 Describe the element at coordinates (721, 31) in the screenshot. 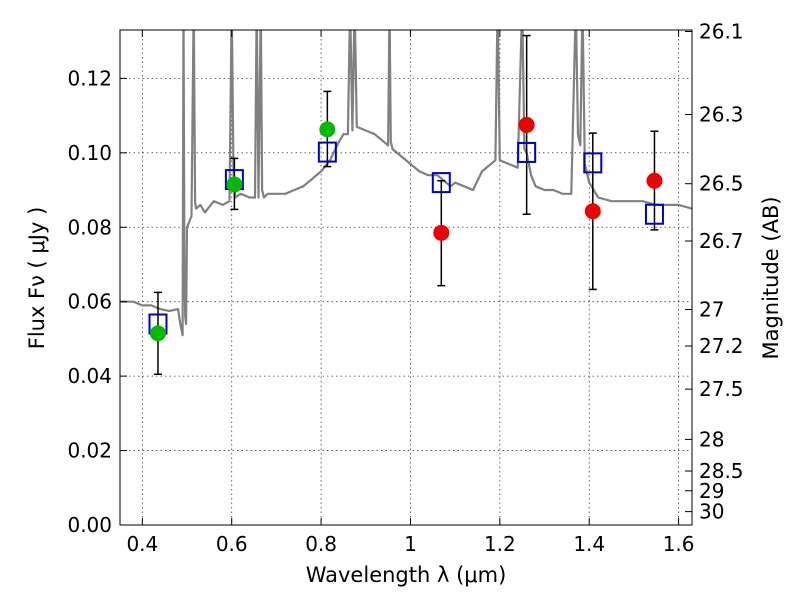

I see `magnitude-tick-label: 26.1` at that location.